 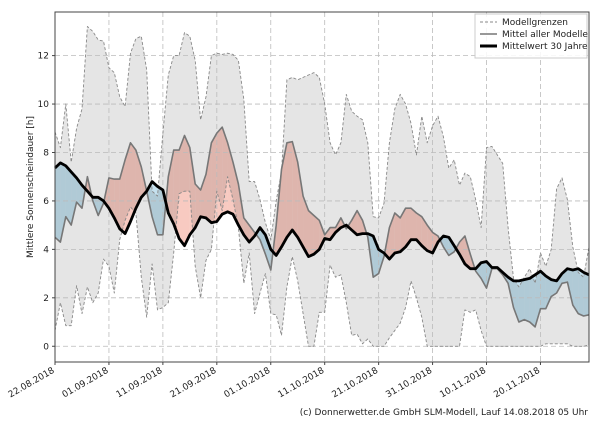 I want to click on x-tick-label: 01.10.2018, so click(x=248, y=383).